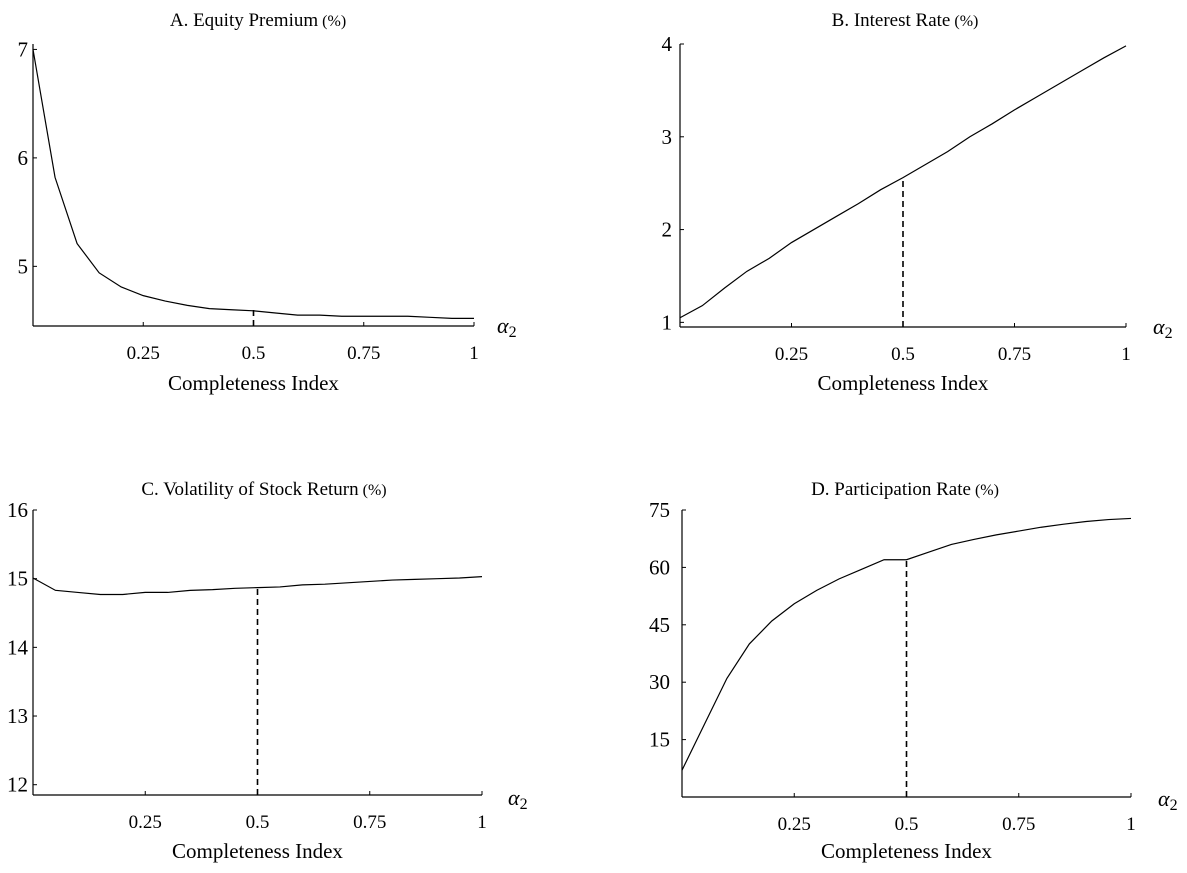  I want to click on y-tick-label: 7, so click(23, 49).